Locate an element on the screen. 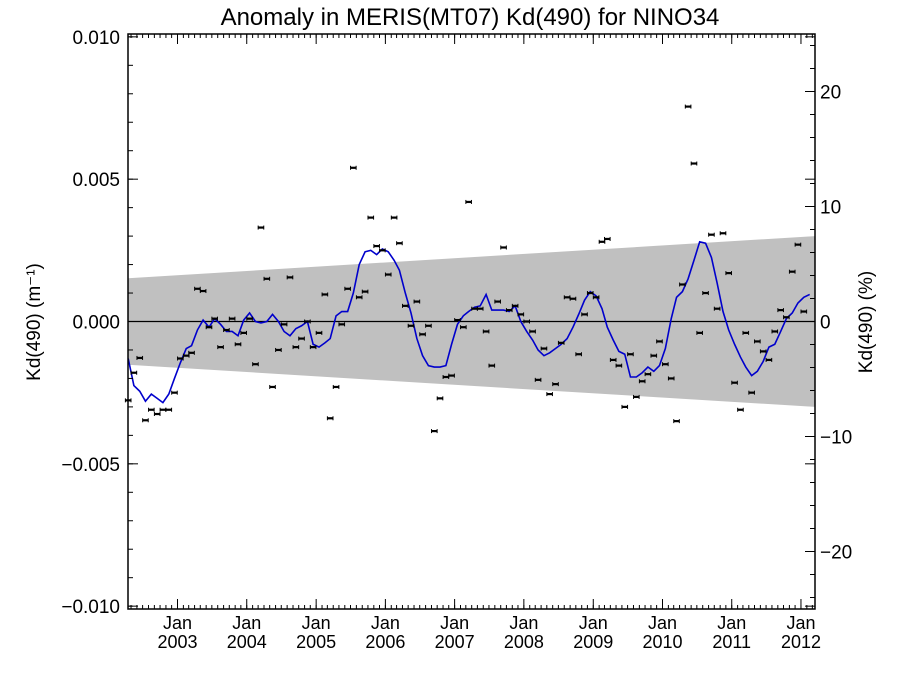 Image resolution: width=900 pixels, height=675 pixels. x-tick-label-year: 2005 is located at coordinates (316, 642).